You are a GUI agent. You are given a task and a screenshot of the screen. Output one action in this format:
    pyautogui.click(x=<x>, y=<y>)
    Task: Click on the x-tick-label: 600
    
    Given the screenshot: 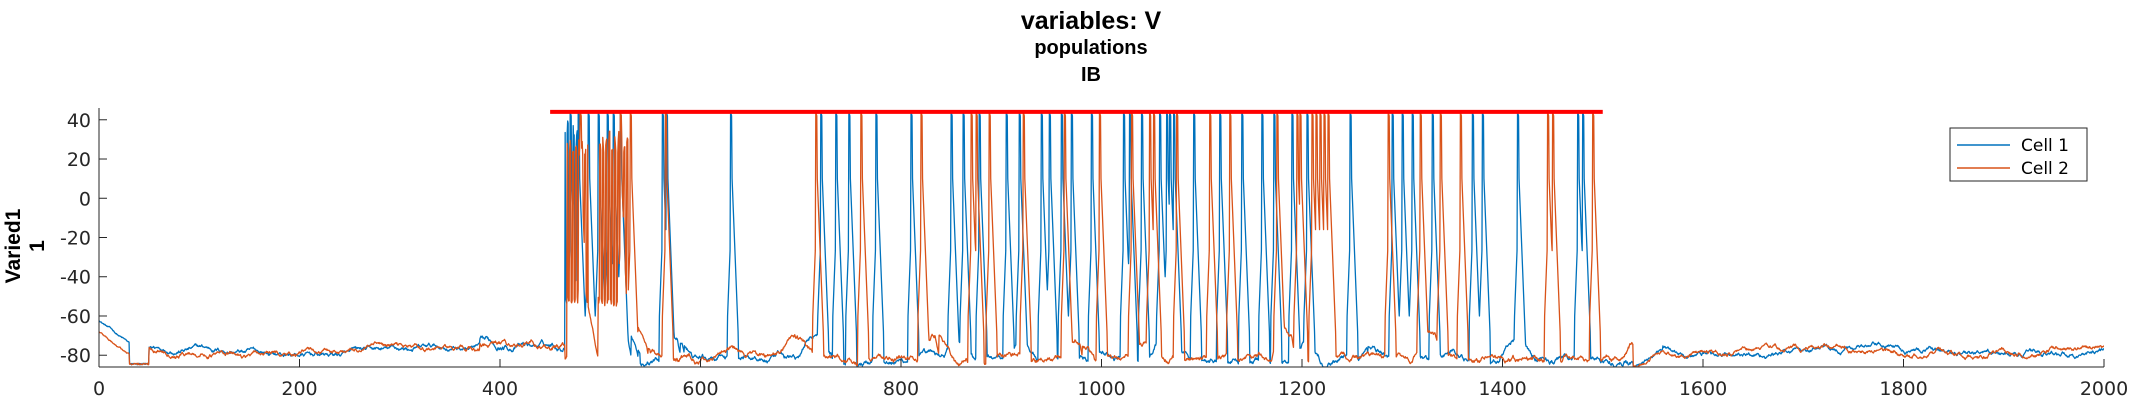 What is the action you would take?
    pyautogui.click(x=700, y=389)
    